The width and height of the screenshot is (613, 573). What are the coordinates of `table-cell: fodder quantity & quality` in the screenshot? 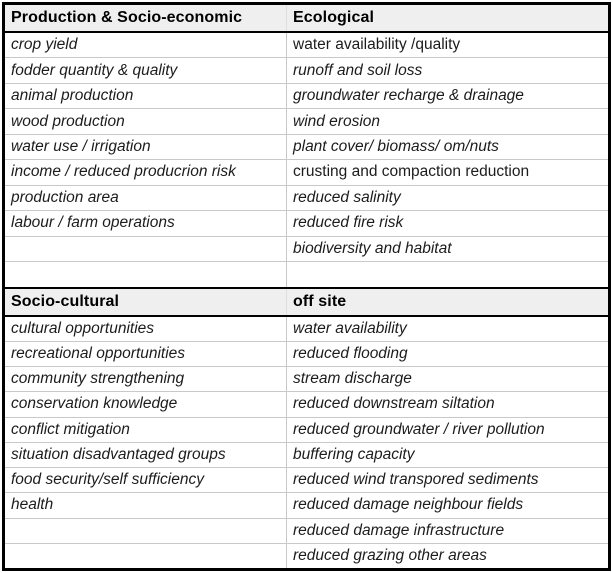 It's located at (146, 70).